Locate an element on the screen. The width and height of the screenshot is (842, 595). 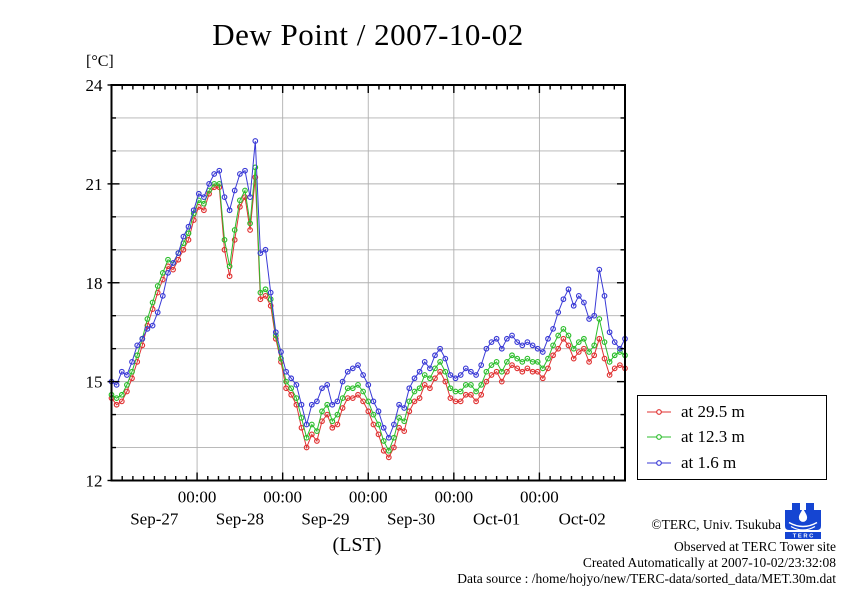
y-tick-label: 12 is located at coordinates (94, 481).